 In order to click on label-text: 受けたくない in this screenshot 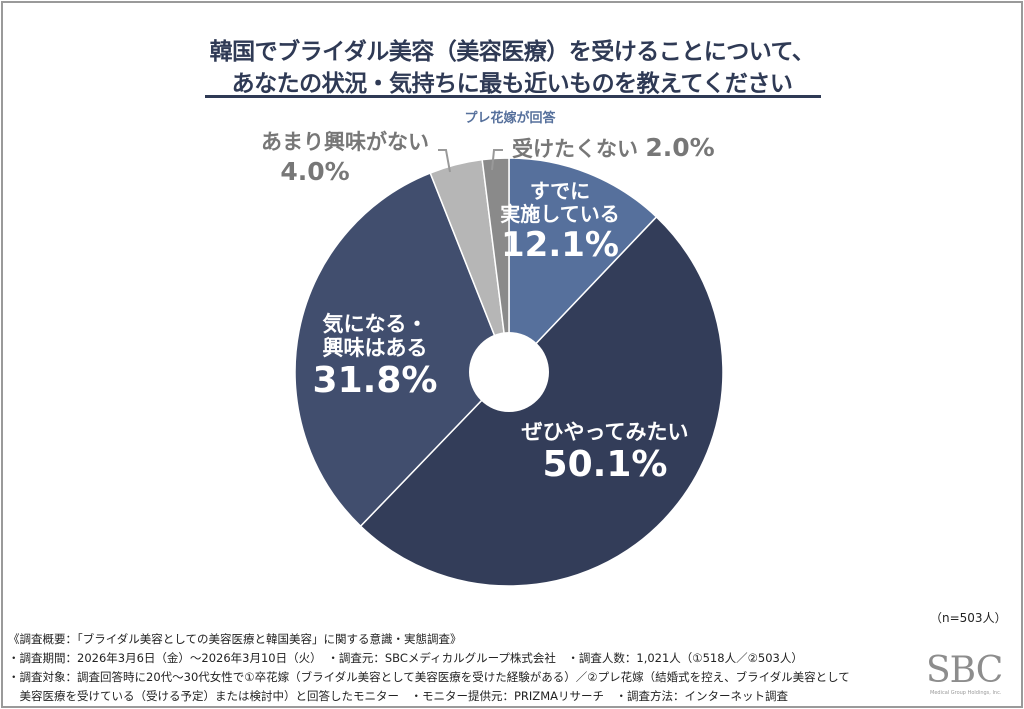, I will do `click(575, 149)`.